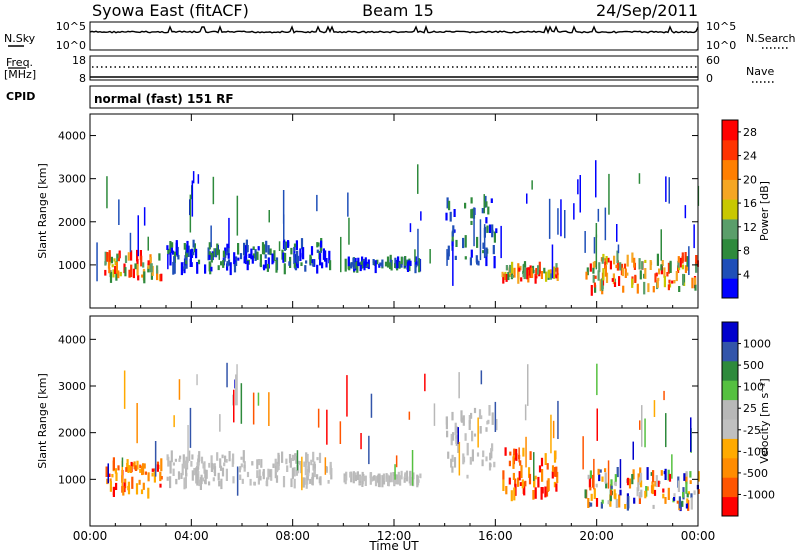  Describe the element at coordinates (750, 156) in the screenshot. I see `colorbar-tick-label: 24` at that location.